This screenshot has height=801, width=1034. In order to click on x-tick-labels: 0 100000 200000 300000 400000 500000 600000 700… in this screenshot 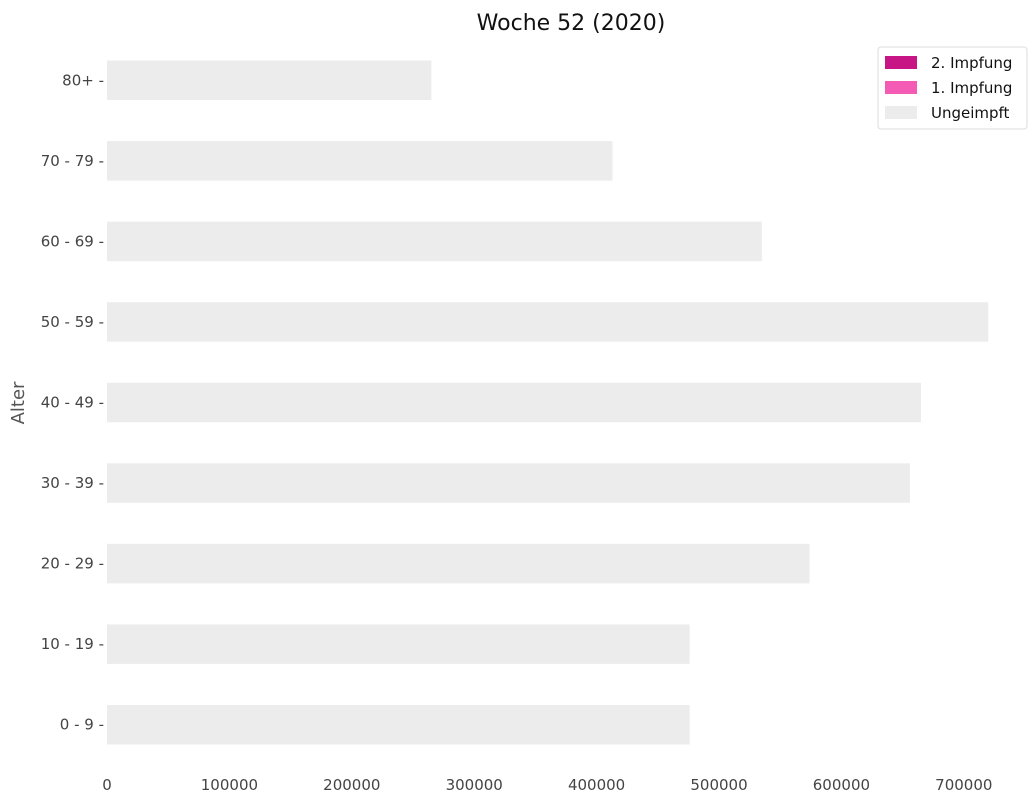, I will do `click(547, 785)`.